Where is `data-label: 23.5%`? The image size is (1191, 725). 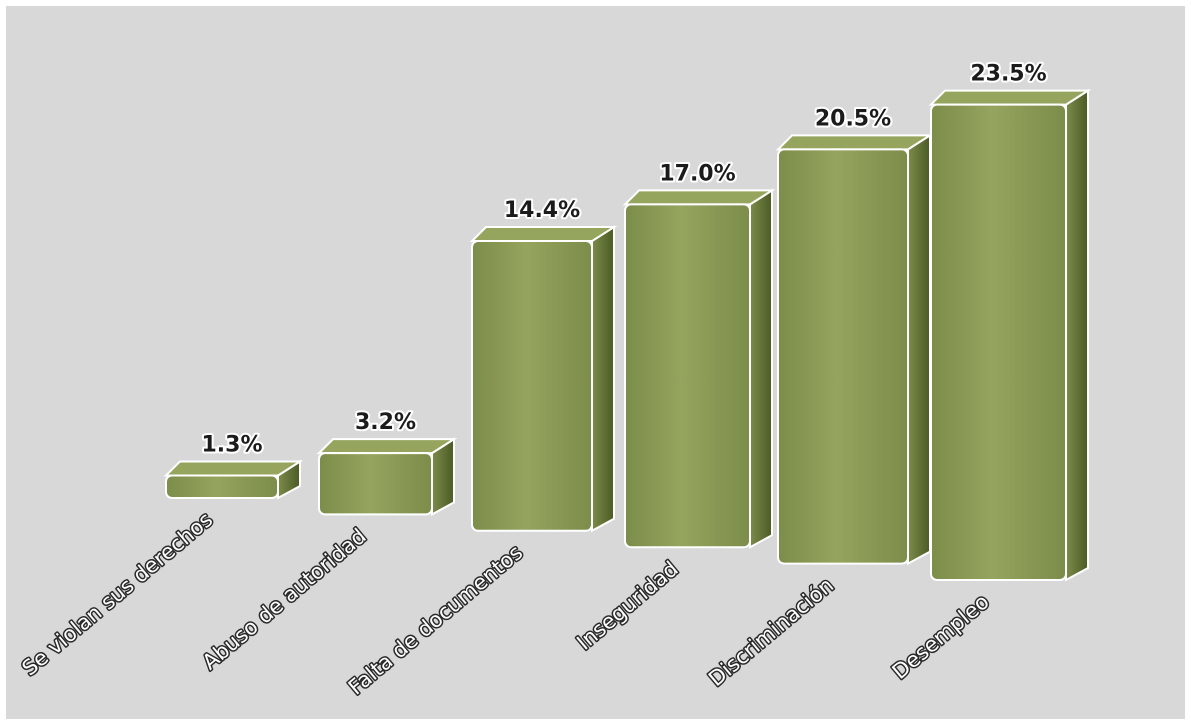 data-label: 23.5% is located at coordinates (1008, 74).